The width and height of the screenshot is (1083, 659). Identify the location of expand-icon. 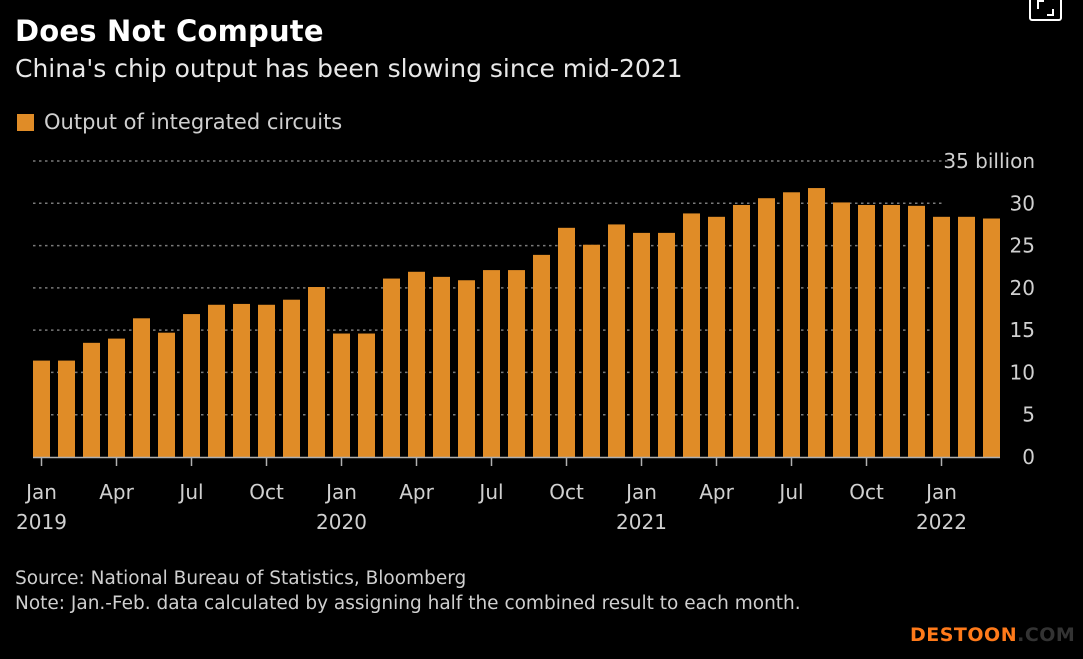
(1040, 4).